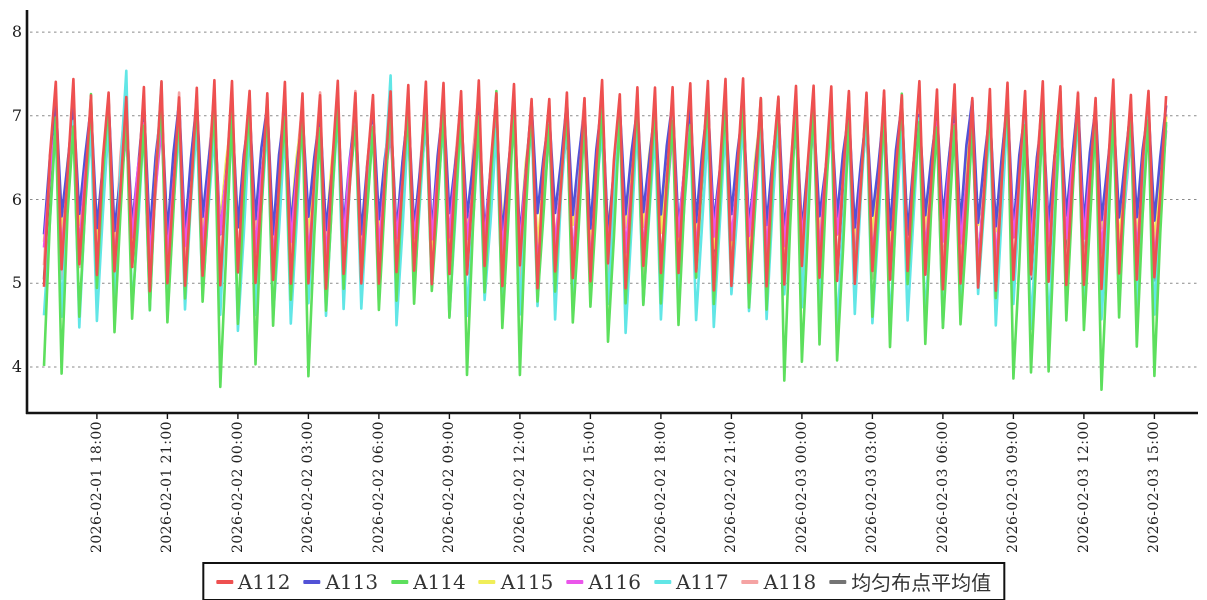 The height and width of the screenshot is (600, 1207). I want to click on x-axis-label: 2026-02-02 18:00, so click(661, 487).